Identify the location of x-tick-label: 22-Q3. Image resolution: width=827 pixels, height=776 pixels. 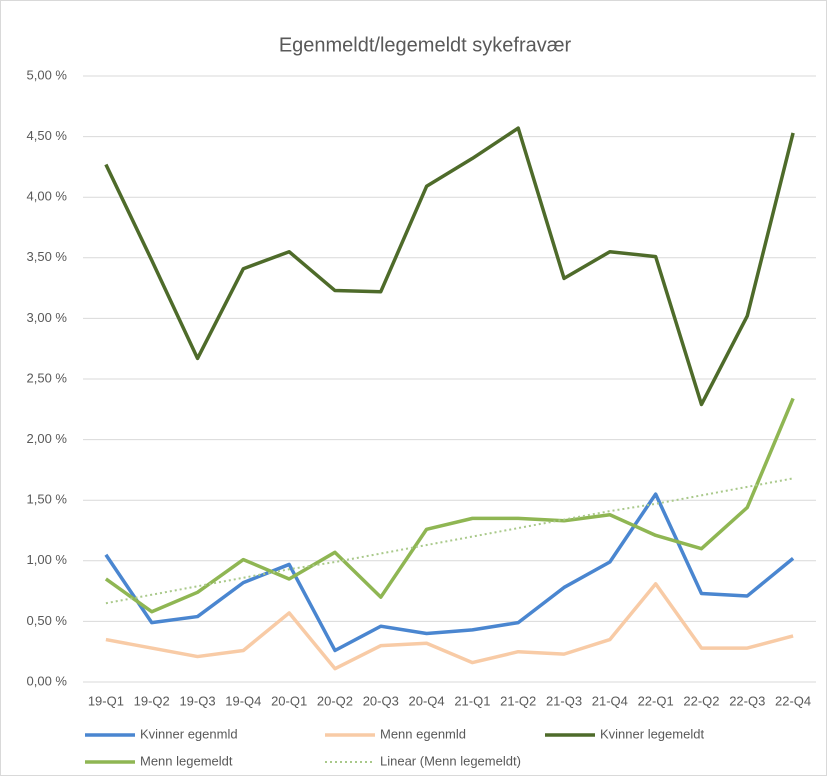
(747, 700).